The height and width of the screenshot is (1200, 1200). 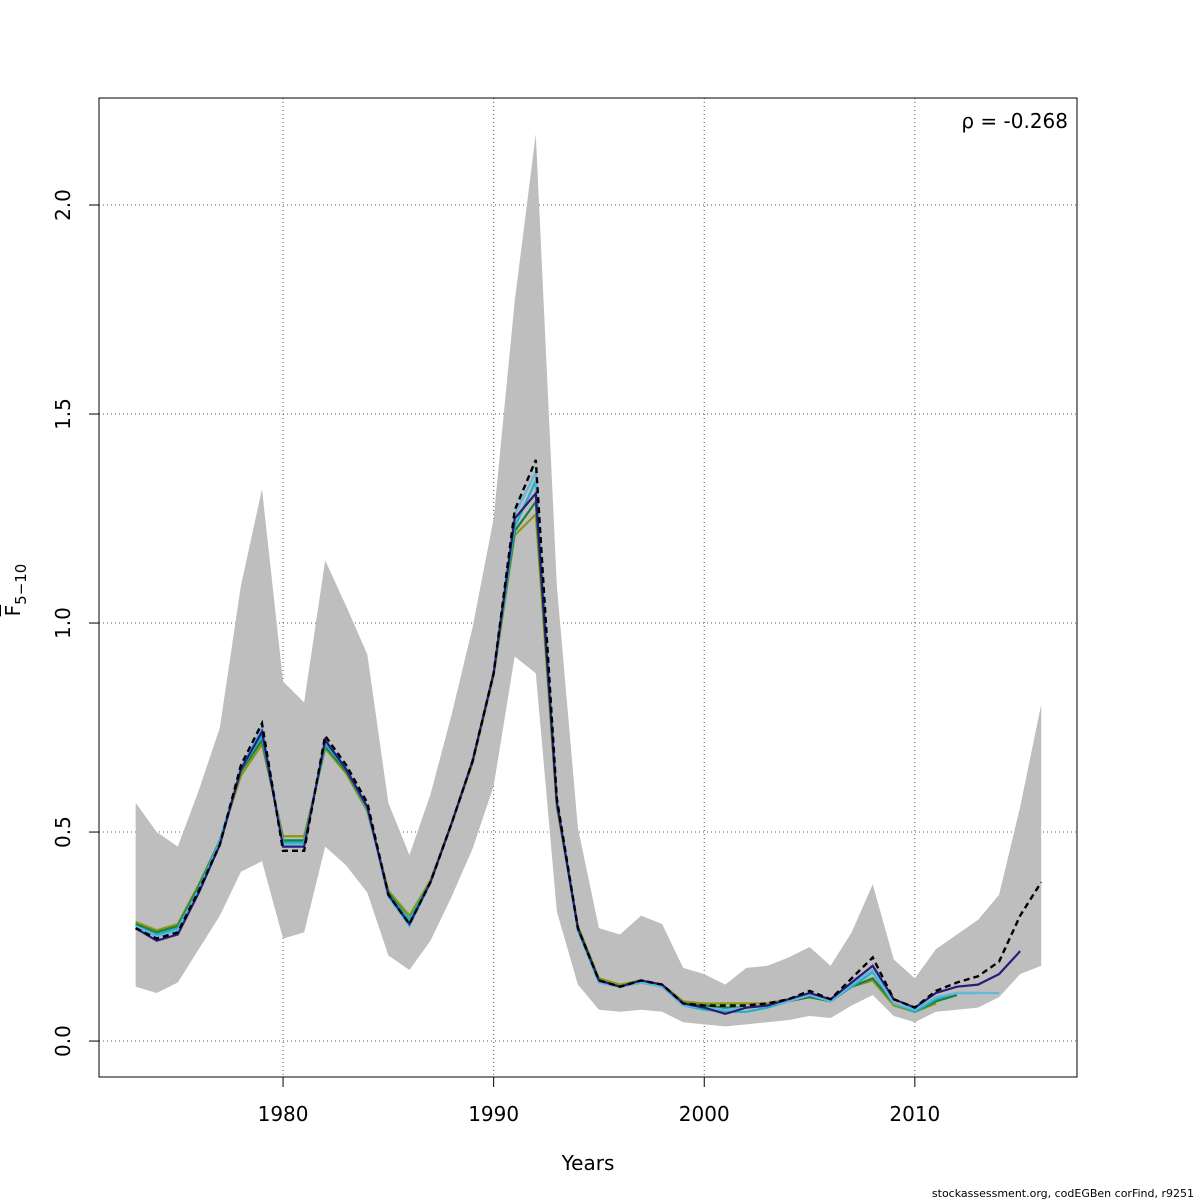 What do you see at coordinates (914, 1114) in the screenshot?
I see `x-tick-label: 2010` at bounding box center [914, 1114].